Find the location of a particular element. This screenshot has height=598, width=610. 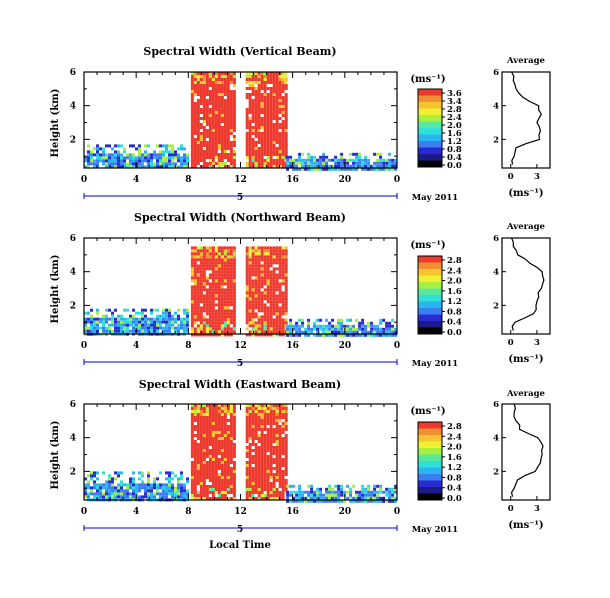

colorbar: 2.82.42.01.61.20.80.40.0 is located at coordinates (439, 462).